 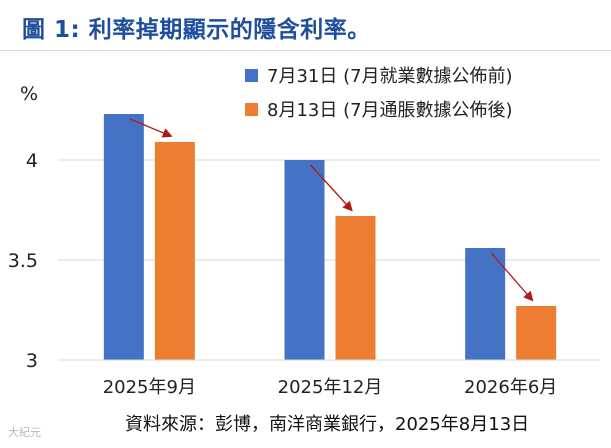 I want to click on watermark-logo: 大紀元, so click(x=24, y=432).